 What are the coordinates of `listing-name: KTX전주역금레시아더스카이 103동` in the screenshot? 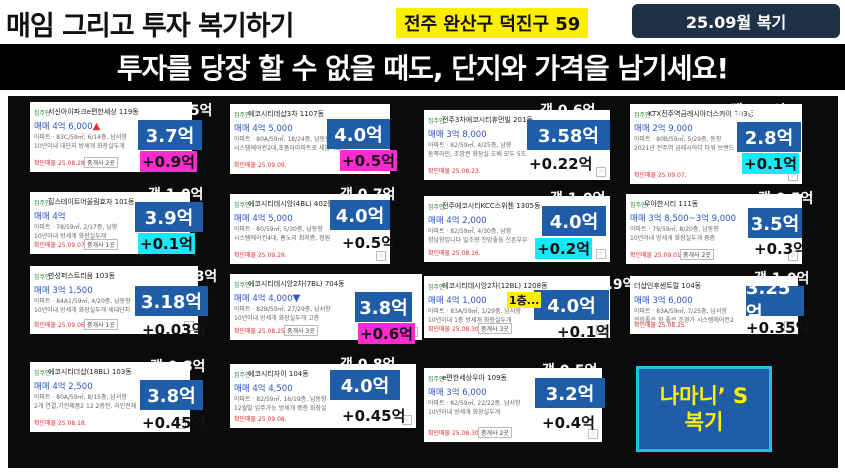 It's located at (701, 114).